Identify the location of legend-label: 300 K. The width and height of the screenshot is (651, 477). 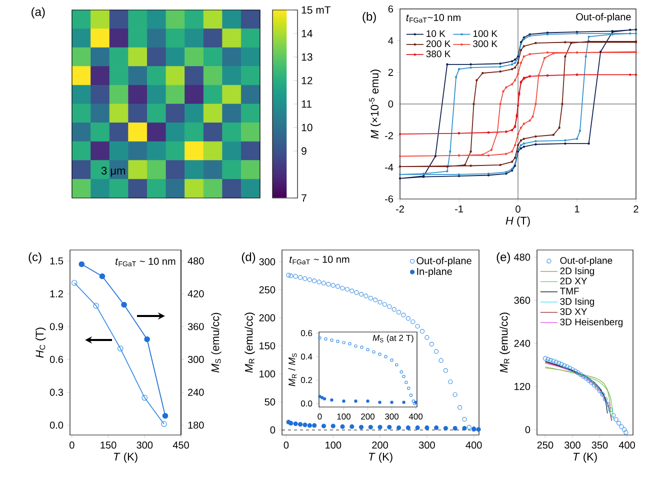
(485, 44).